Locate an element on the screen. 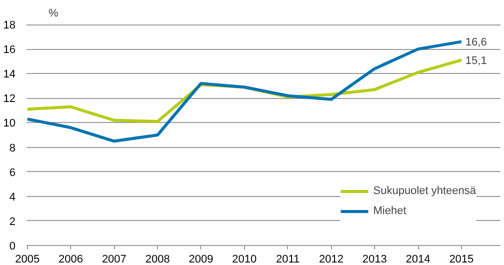  y-tick-label: 12 is located at coordinates (9, 99).